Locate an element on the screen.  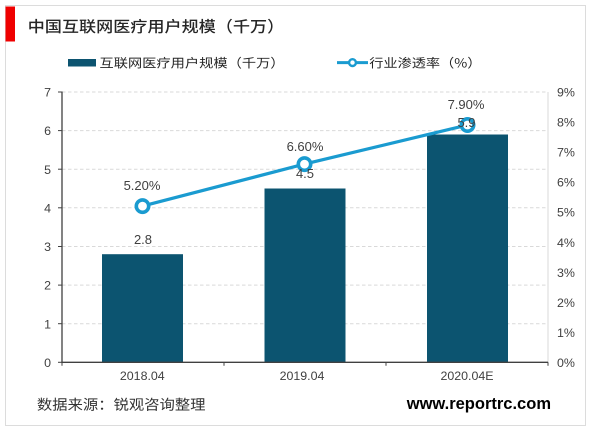
svg-text: 7 is located at coordinates (47, 93).